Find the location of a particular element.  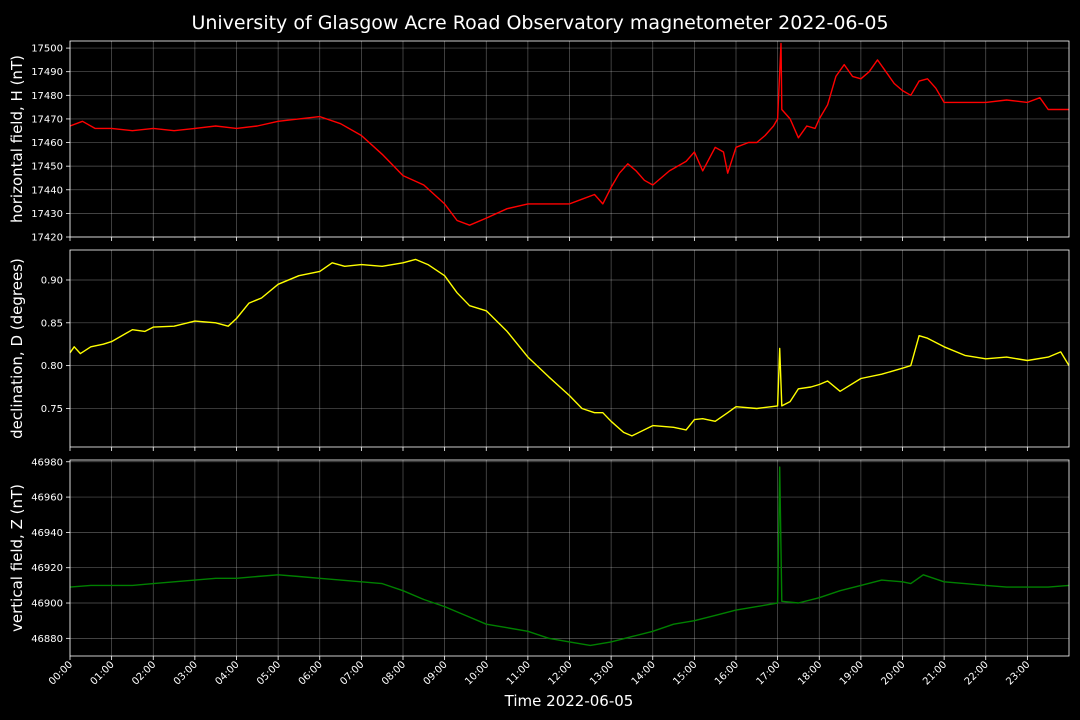

y-axis-label: declination, D (degrees) is located at coordinates (17, 348).